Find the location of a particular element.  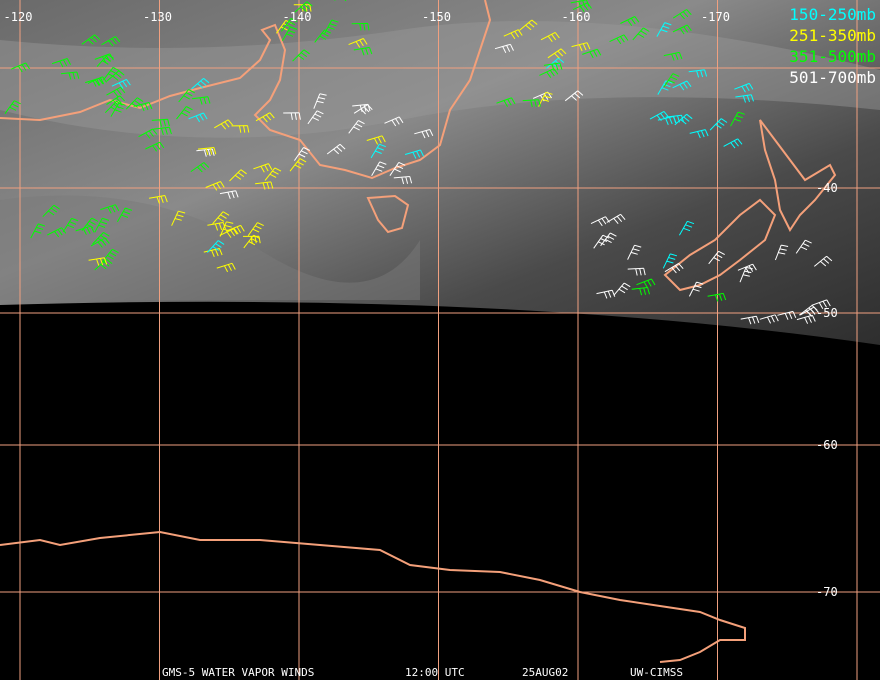

legend-entry: 351-500mb is located at coordinates (832, 56).